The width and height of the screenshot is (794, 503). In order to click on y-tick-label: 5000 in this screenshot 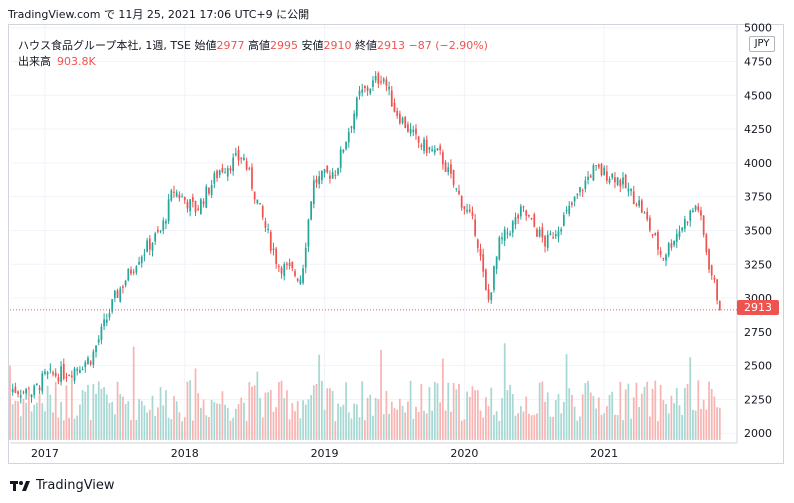, I will do `click(758, 28)`.